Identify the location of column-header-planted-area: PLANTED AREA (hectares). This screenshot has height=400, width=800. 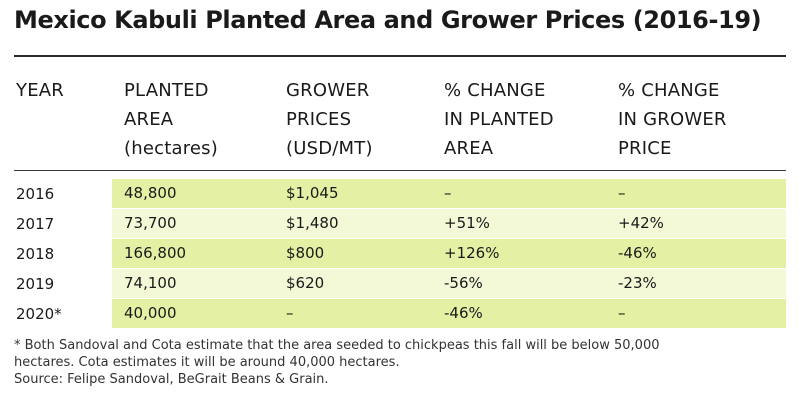
(171, 119).